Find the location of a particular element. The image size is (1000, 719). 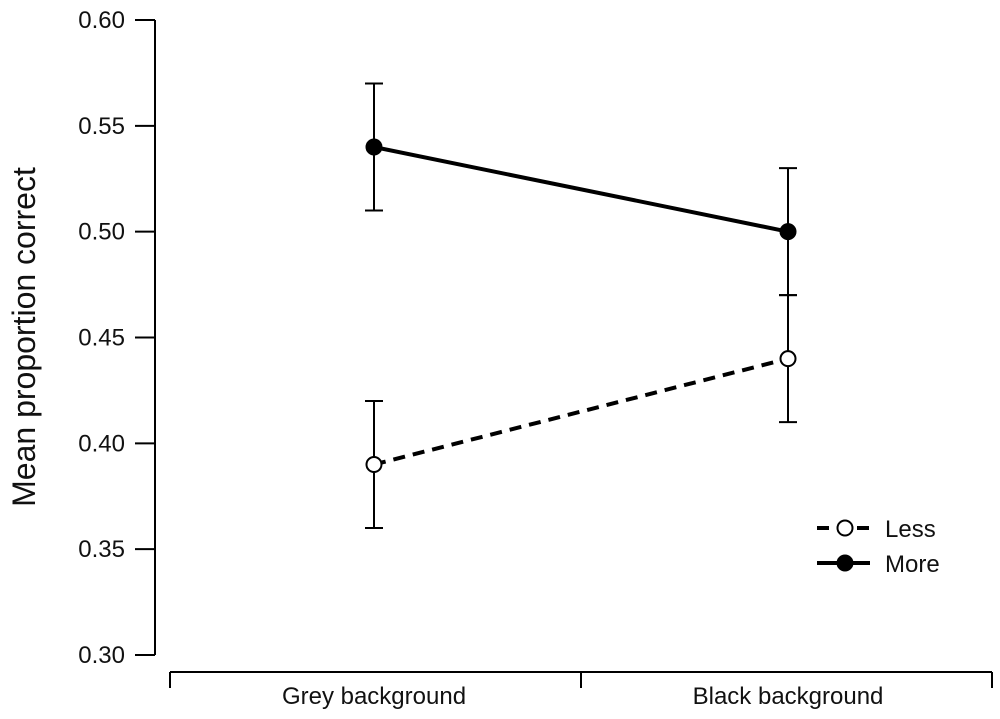

x-tick-label: Grey background is located at coordinates (374, 696).